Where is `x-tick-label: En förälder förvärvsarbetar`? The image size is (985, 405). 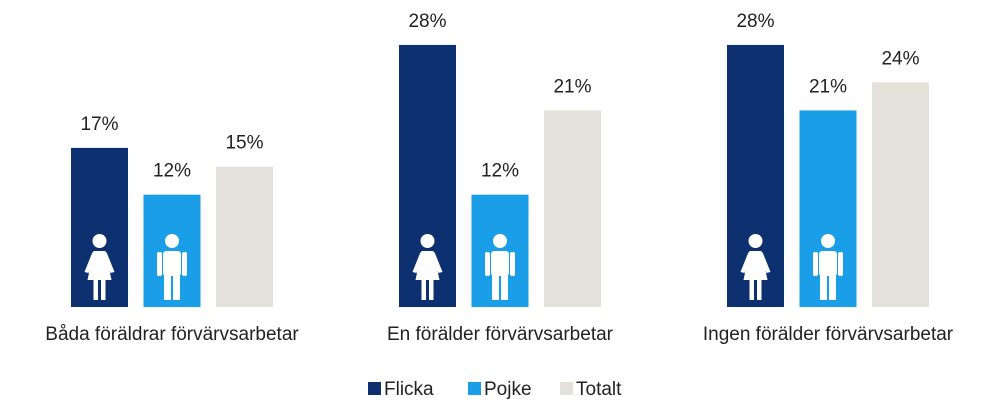
x-tick-label: En förälder förvärvsarbetar is located at coordinates (500, 334).